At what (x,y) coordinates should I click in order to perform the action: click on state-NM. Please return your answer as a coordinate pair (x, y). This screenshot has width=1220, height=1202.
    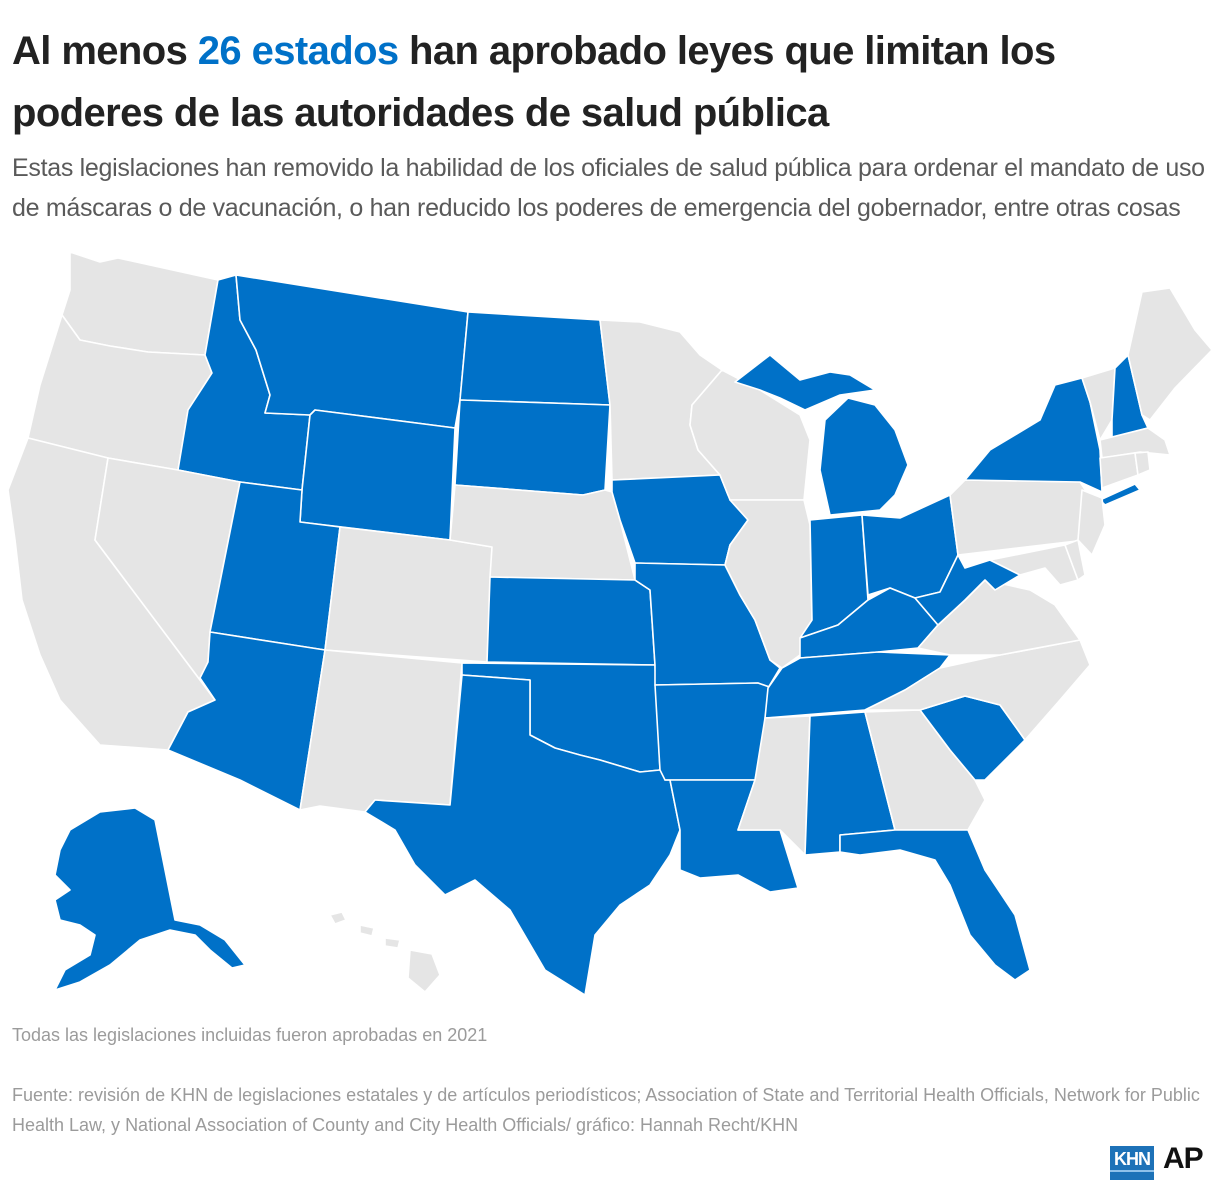
    Looking at the image, I should click on (381, 731).